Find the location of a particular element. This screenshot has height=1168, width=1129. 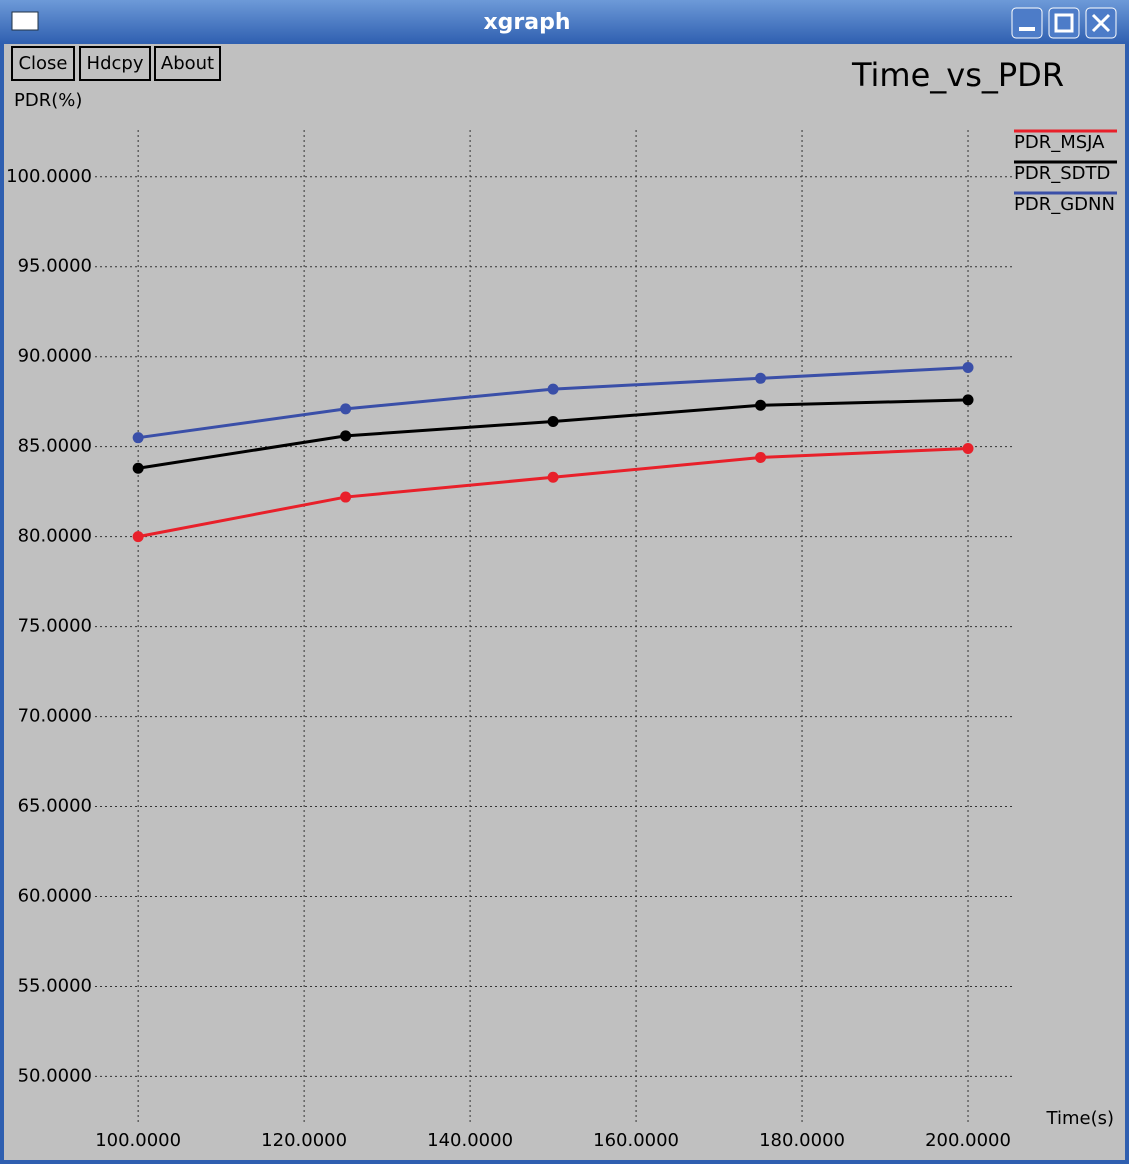

button-label: Close is located at coordinates (42, 63).